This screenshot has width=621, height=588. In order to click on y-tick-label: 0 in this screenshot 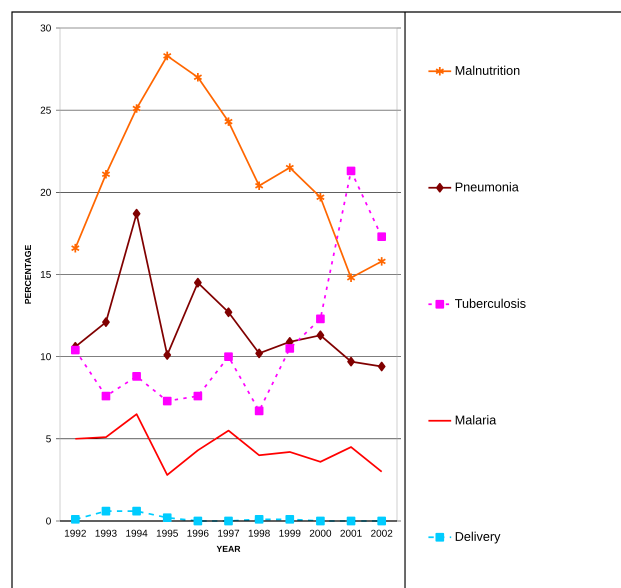, I will do `click(48, 521)`.